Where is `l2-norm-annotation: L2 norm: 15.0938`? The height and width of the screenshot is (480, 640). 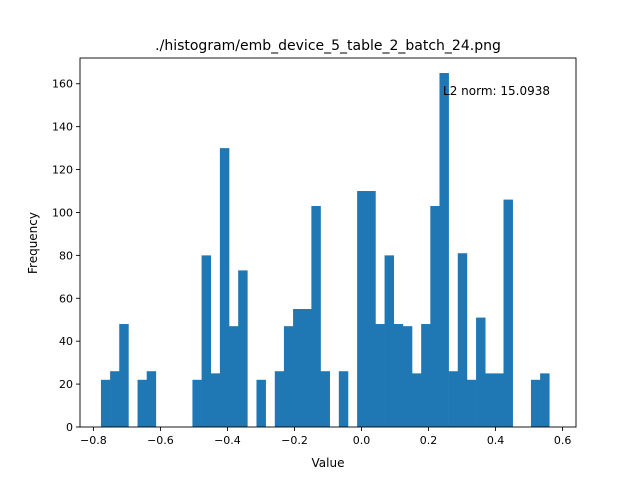 l2-norm-annotation: L2 norm: 15.0938 is located at coordinates (496, 91).